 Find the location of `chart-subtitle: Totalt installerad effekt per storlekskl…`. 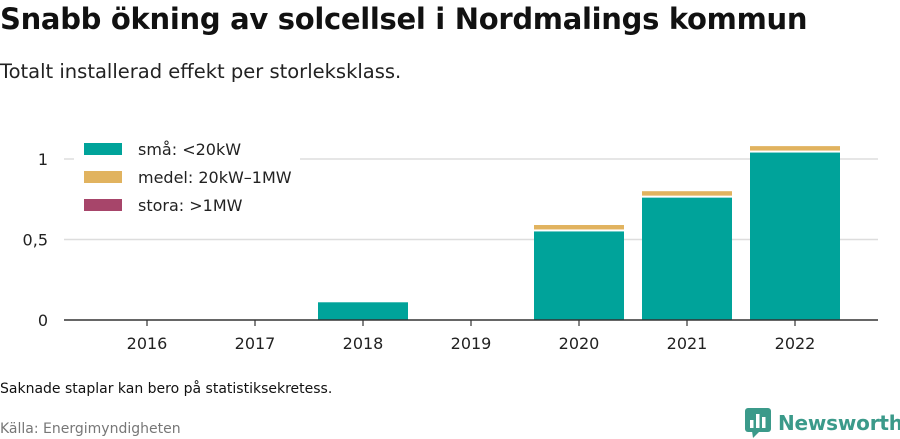

chart-subtitle: Totalt installerad effekt per storlekskl… is located at coordinates (201, 71).